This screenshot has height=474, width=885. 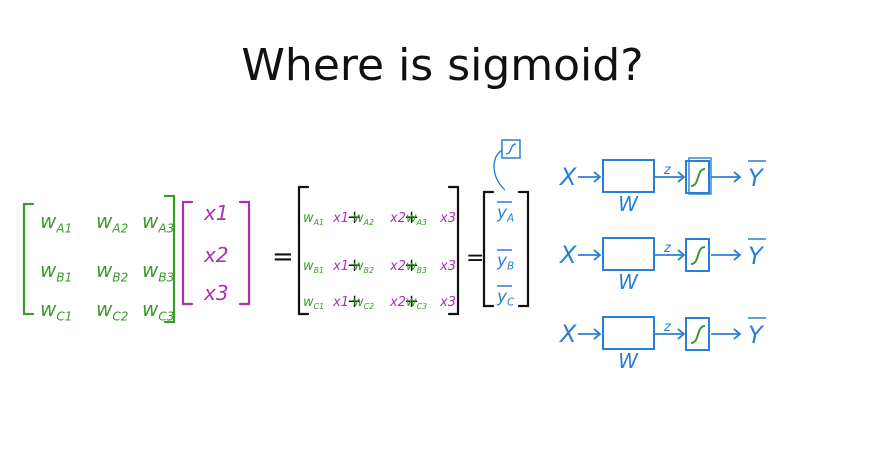 I want to click on net-row-1-weight-box, so click(x=628, y=176).